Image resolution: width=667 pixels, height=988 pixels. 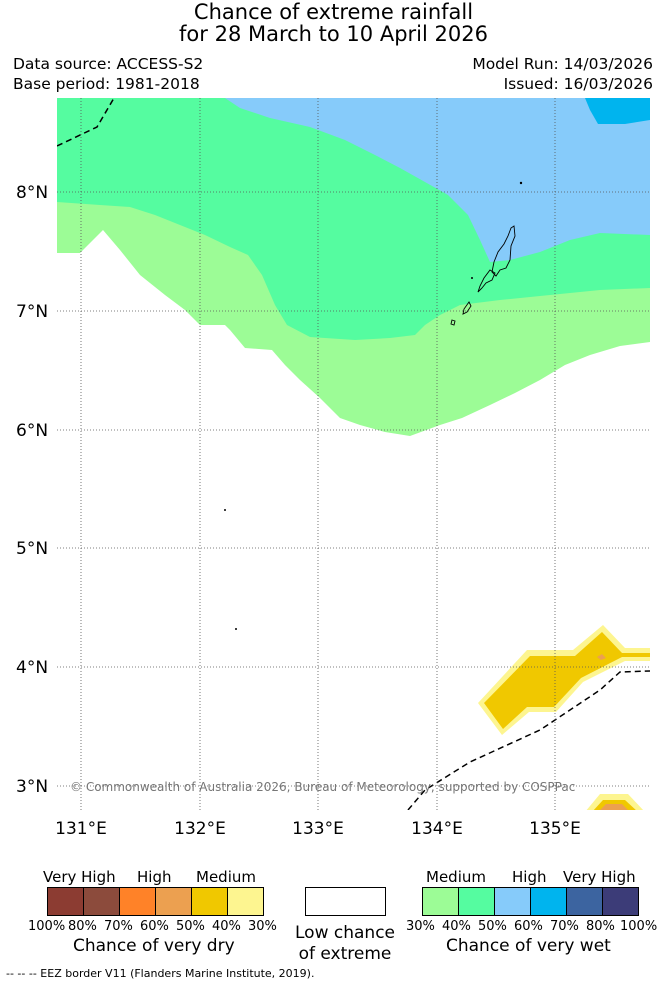 I want to click on peleliu-island, so click(x=467, y=308).